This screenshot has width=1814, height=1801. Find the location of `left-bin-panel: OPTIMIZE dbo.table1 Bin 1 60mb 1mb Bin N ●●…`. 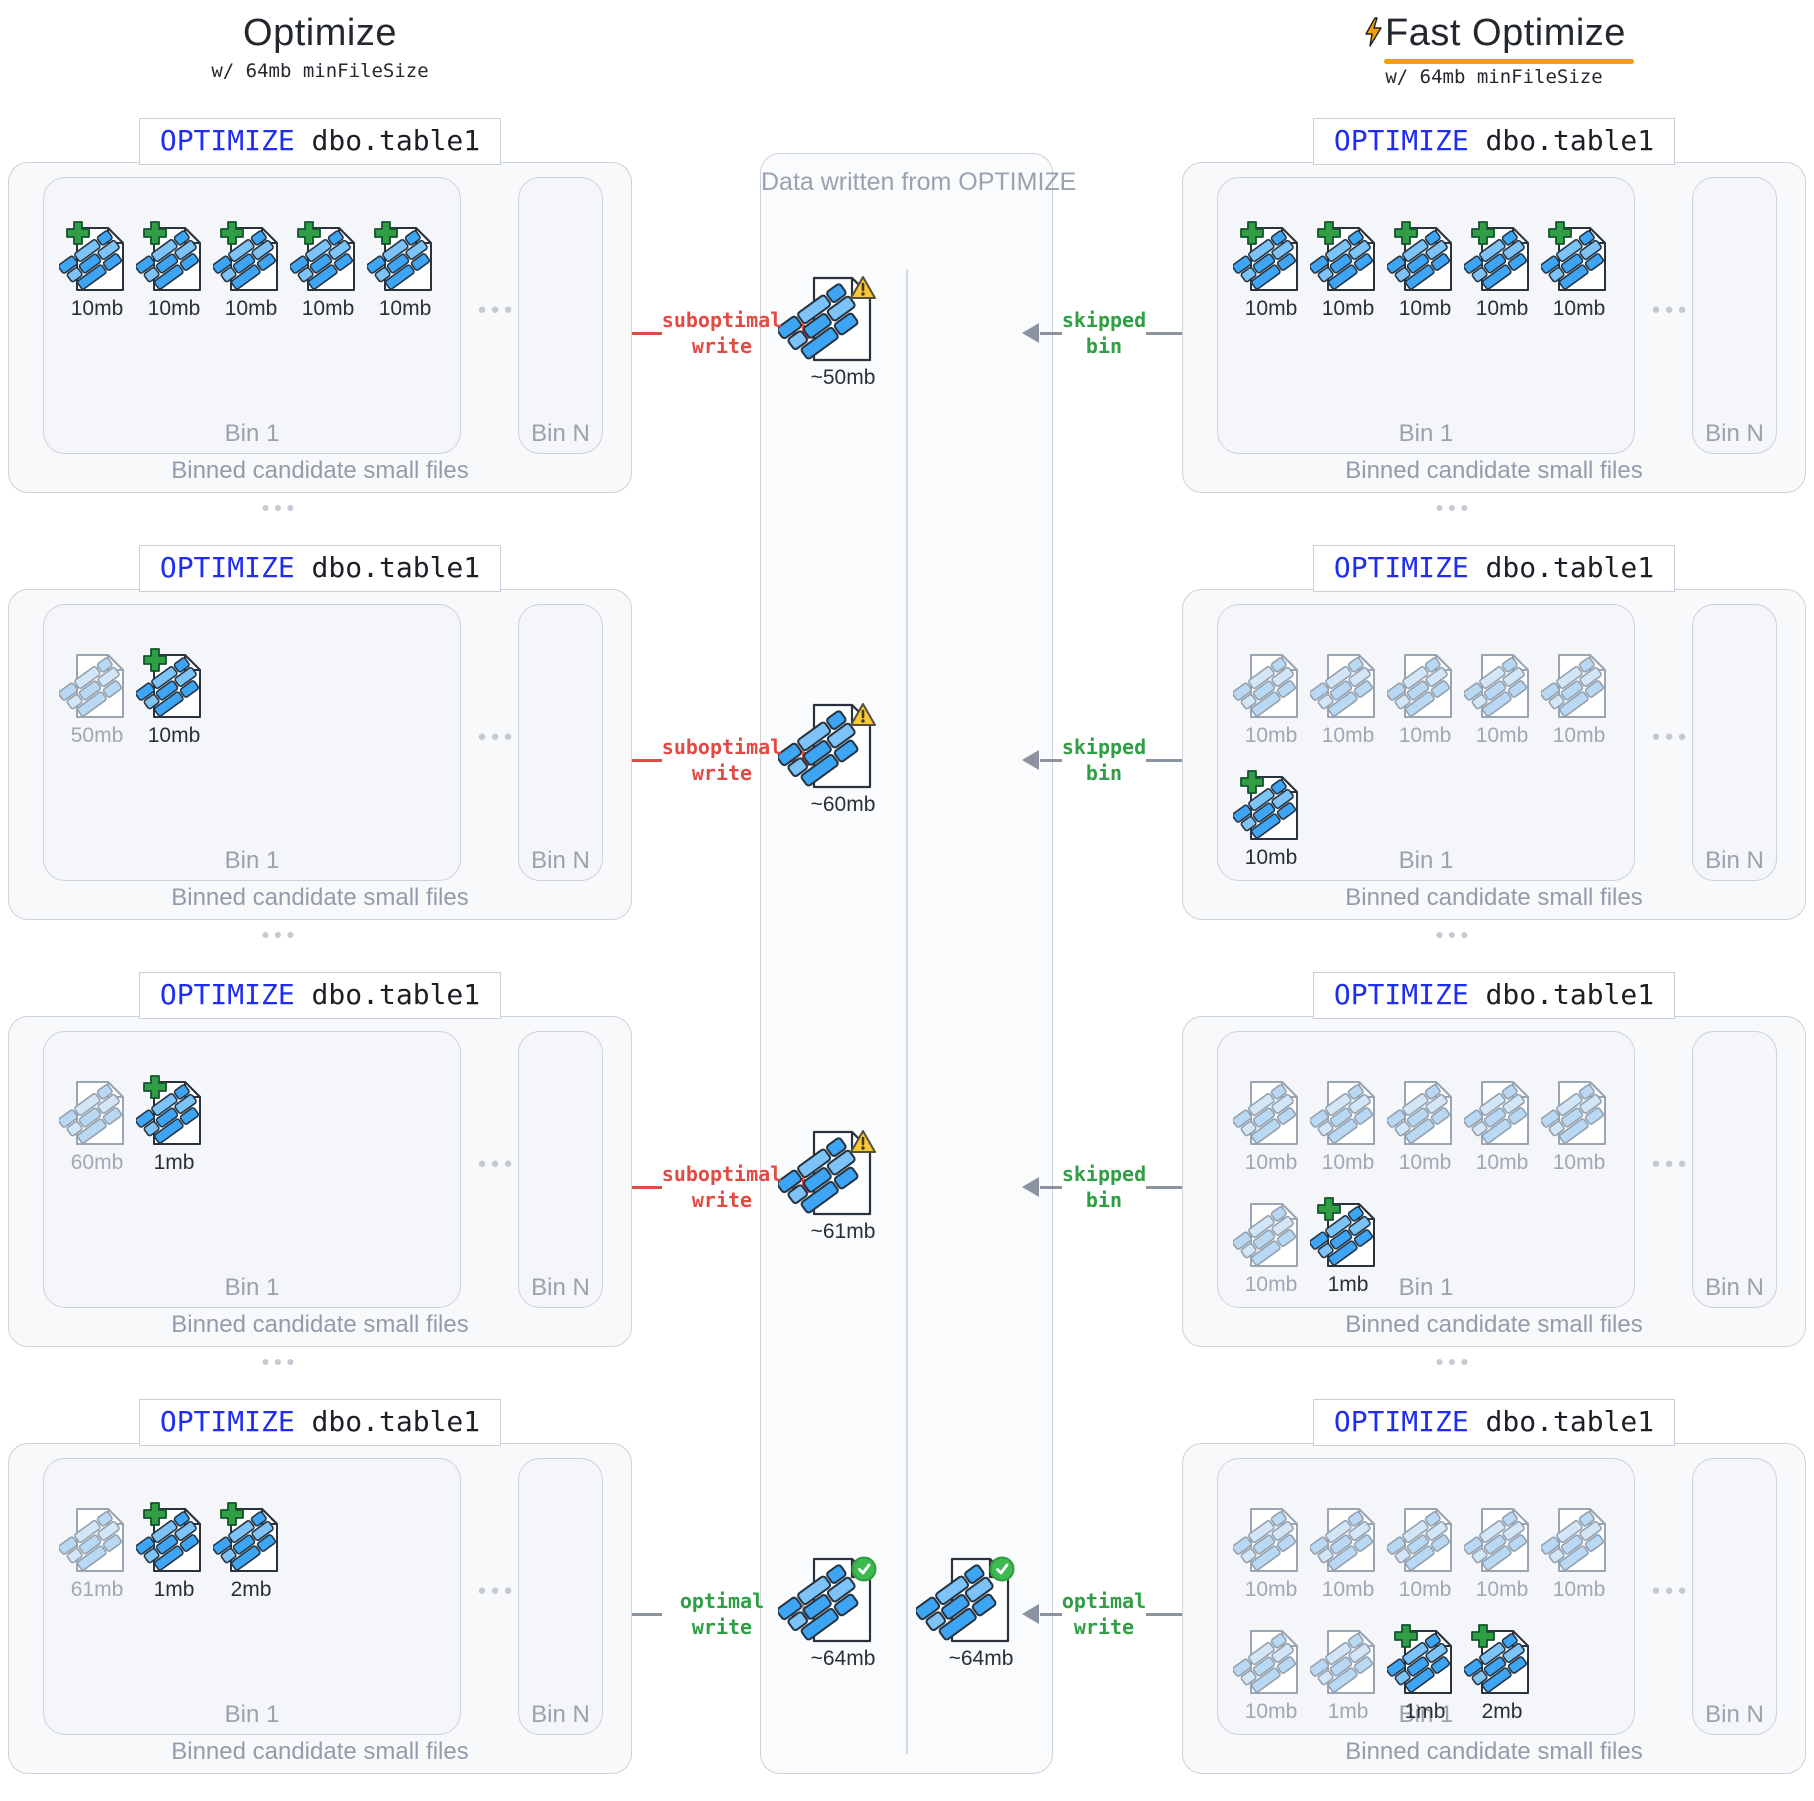

left-bin-panel: OPTIMIZE dbo.table1 Bin 1 60mb 1mb Bin N ●●… is located at coordinates (320, 1159).